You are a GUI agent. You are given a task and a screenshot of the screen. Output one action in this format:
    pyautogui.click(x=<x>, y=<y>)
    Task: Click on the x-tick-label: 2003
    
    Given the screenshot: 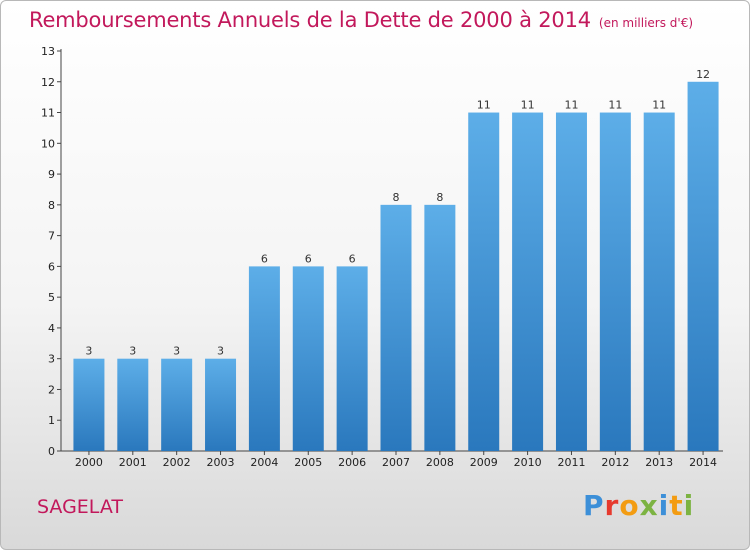 What is the action you would take?
    pyautogui.click(x=221, y=462)
    